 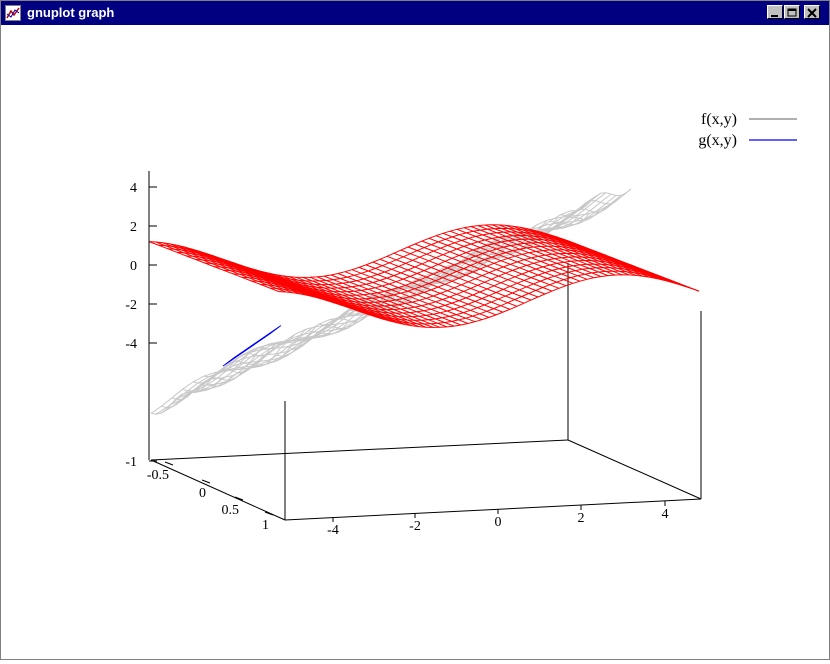 What do you see at coordinates (493, 509) in the screenshot?
I see `x-axis-line` at bounding box center [493, 509].